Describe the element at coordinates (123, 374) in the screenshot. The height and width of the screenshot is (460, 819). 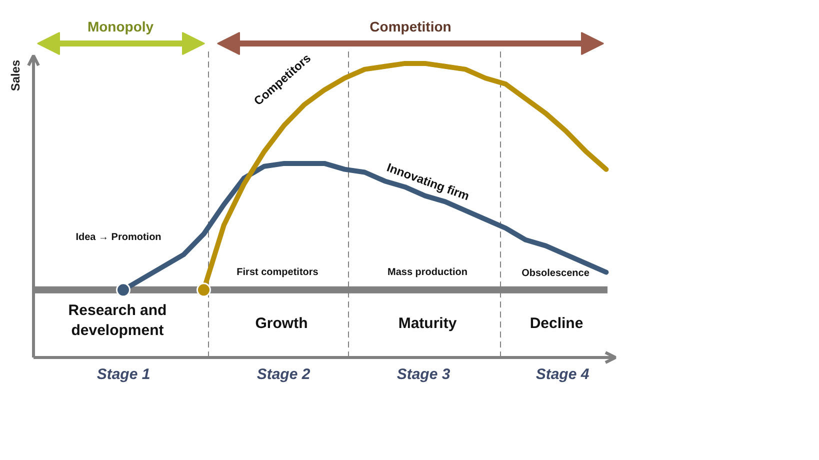
I see `text: Stage 1` at that location.